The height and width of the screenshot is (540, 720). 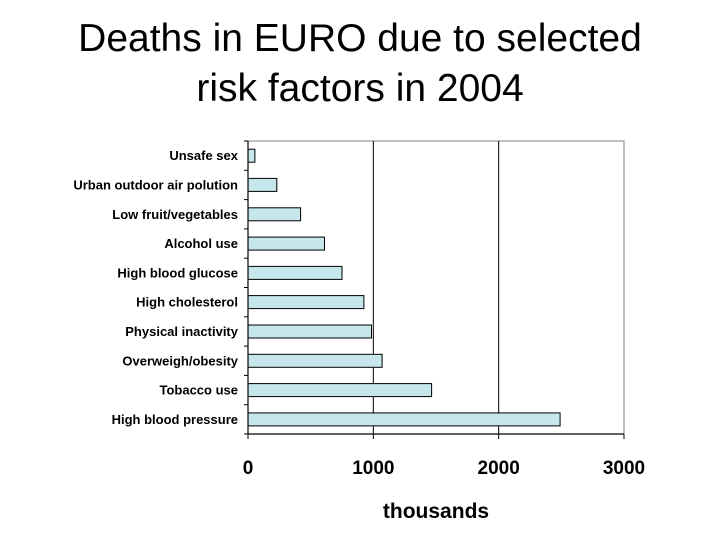 I want to click on category-label: Tobacco use, so click(x=198, y=390).